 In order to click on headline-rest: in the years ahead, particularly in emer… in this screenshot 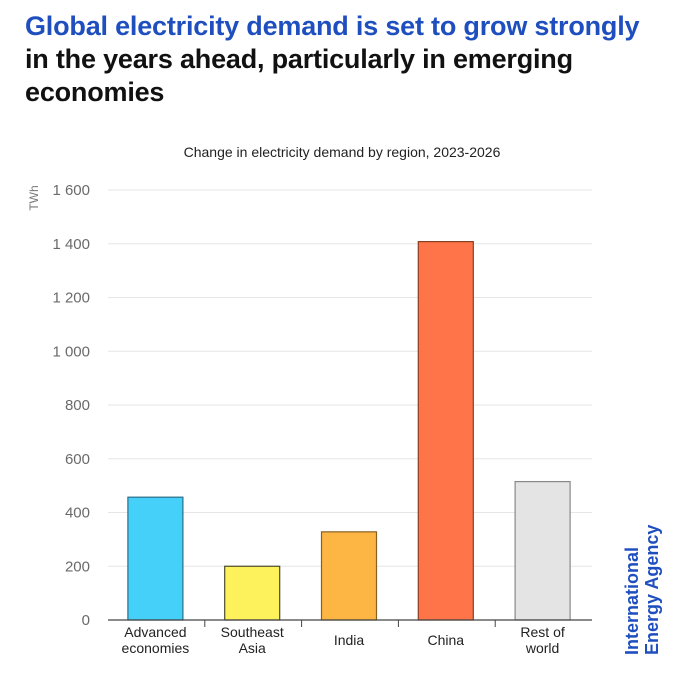, I will do `click(299, 75)`.